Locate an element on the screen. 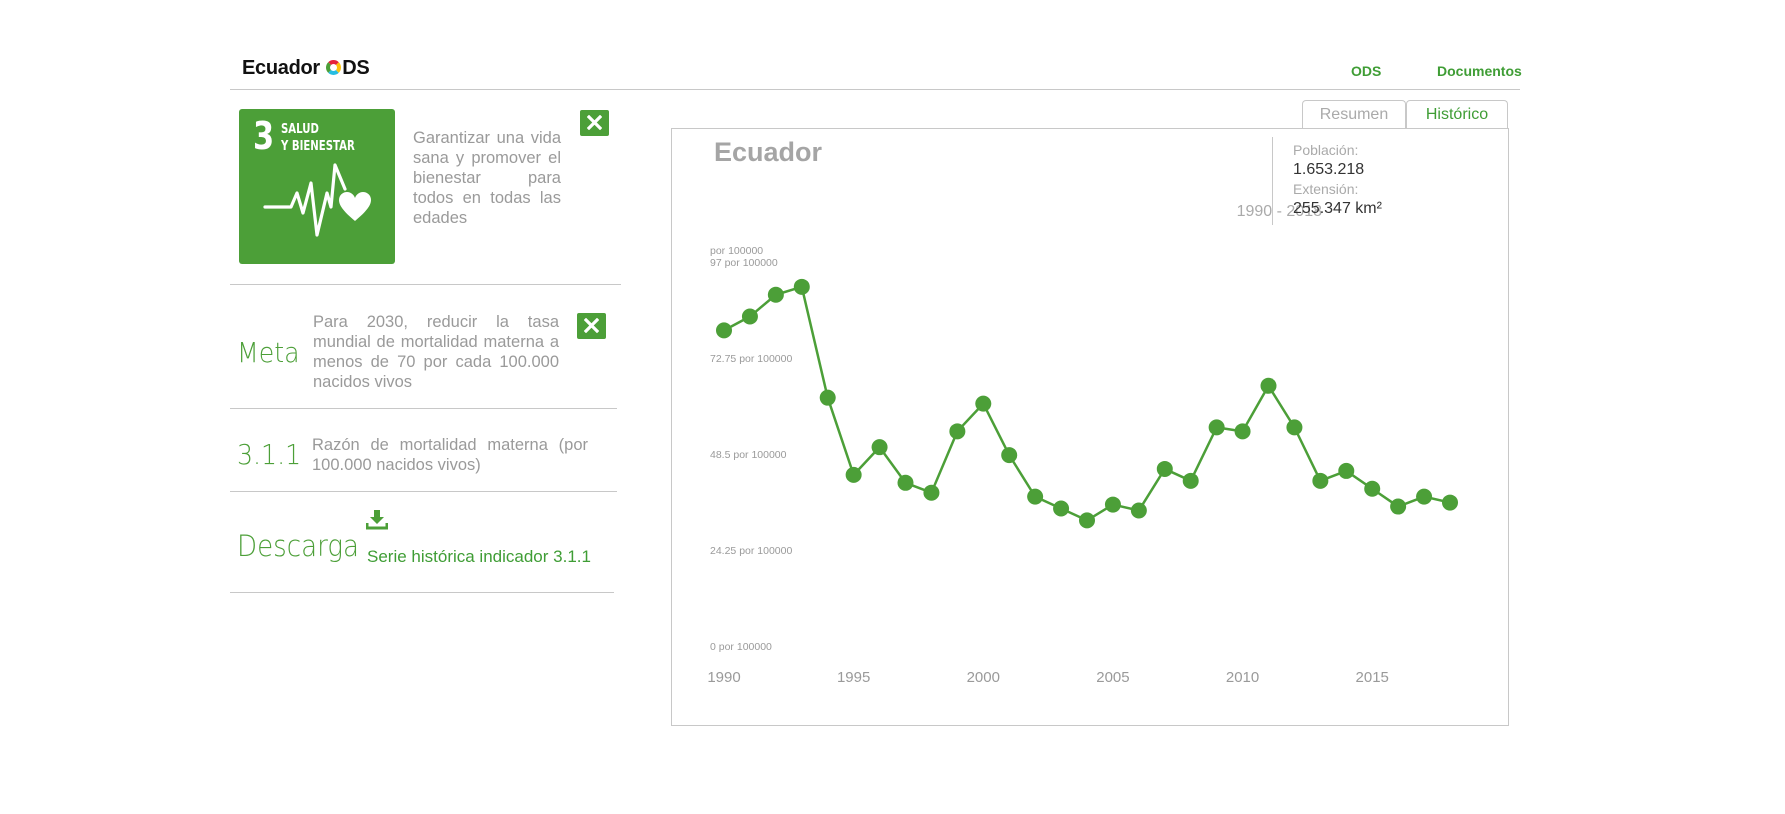 The image size is (1785, 814). data-points is located at coordinates (1087, 403).